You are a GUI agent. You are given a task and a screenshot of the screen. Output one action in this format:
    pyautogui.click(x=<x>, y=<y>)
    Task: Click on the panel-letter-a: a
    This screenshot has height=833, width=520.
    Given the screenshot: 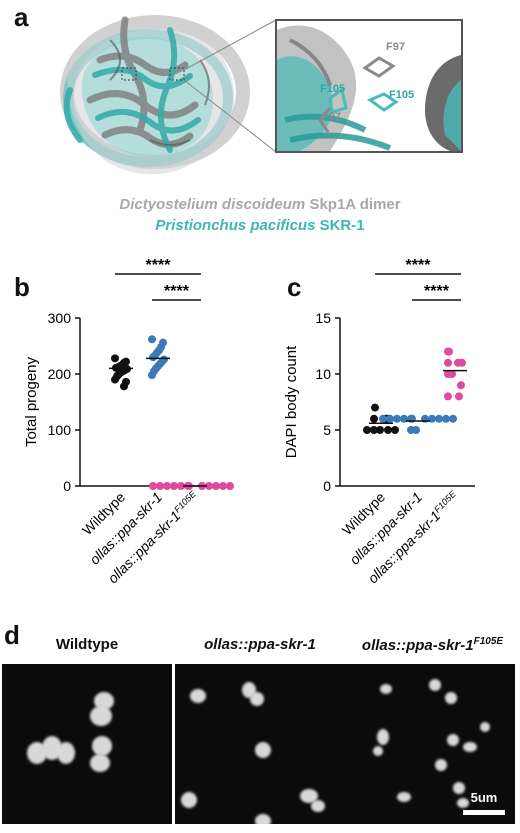 What is the action you would take?
    pyautogui.click(x=21, y=17)
    